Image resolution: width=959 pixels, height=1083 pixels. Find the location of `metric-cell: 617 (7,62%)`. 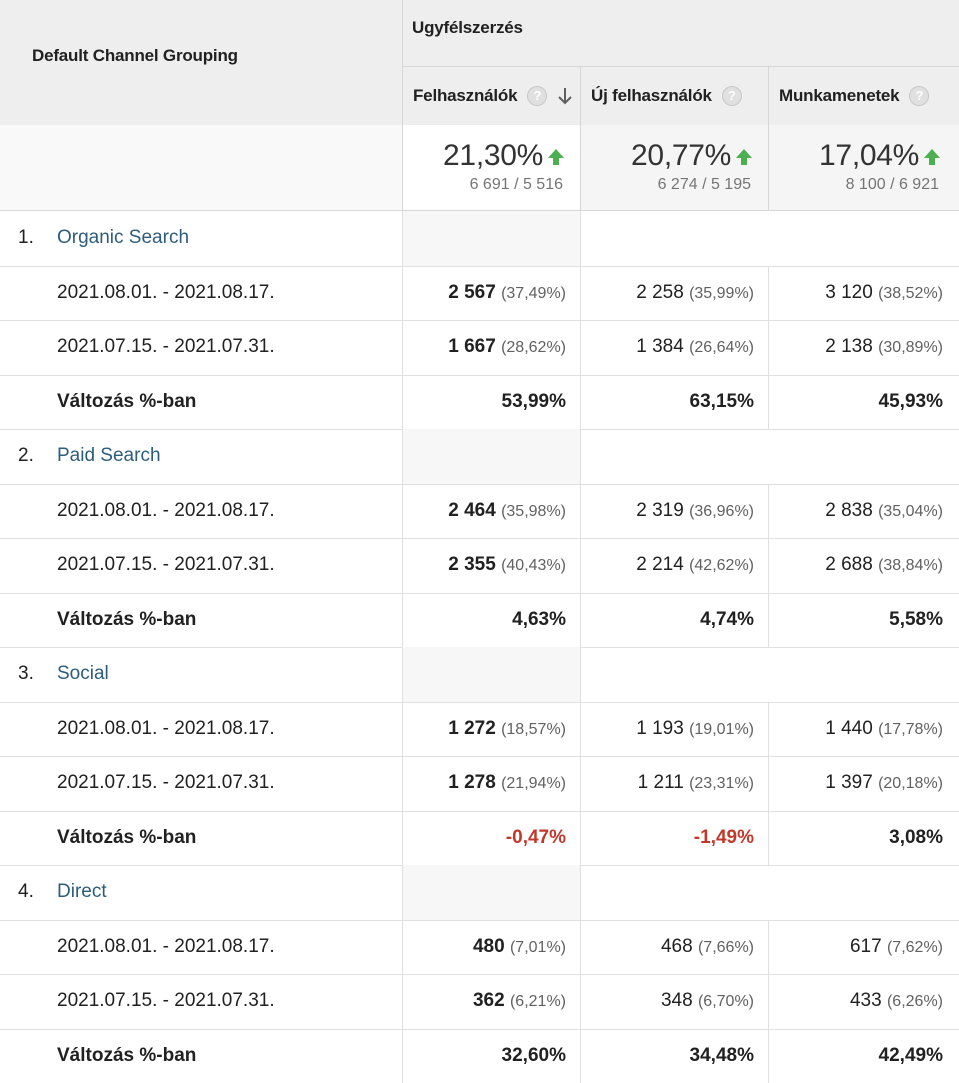

metric-cell: 617 (7,62%) is located at coordinates (896, 947).